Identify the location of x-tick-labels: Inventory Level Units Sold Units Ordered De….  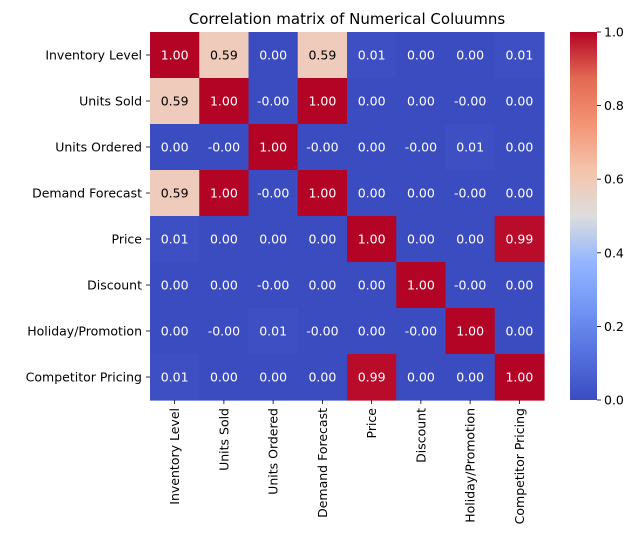
(347, 462).